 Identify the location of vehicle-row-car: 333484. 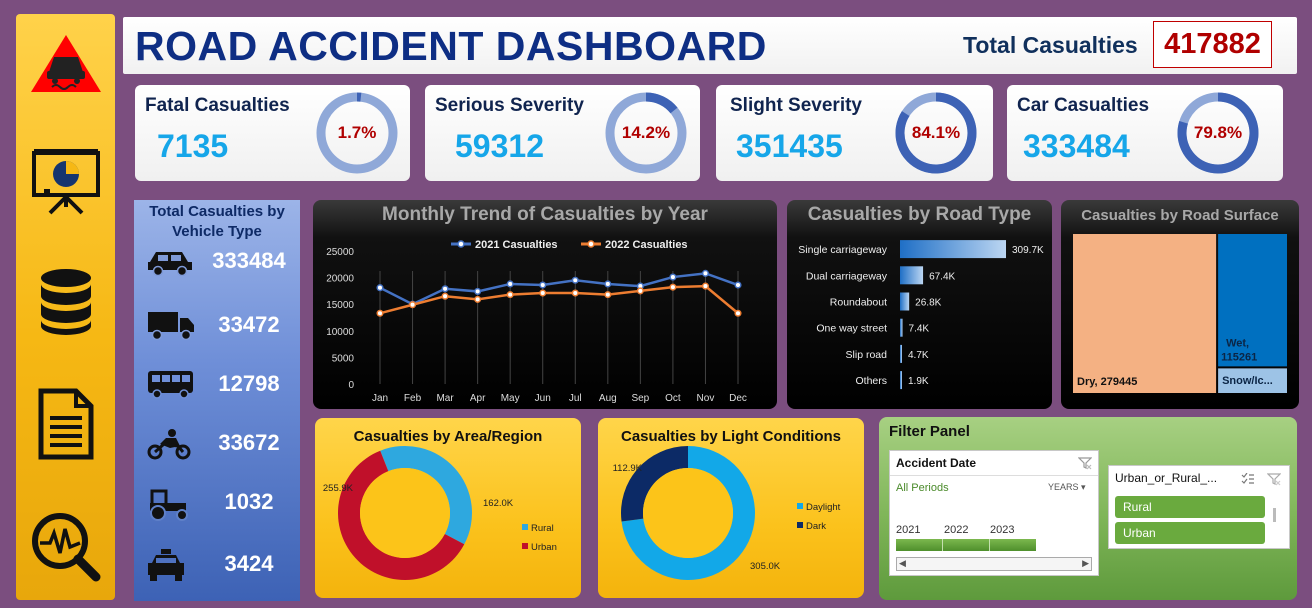
(217, 262).